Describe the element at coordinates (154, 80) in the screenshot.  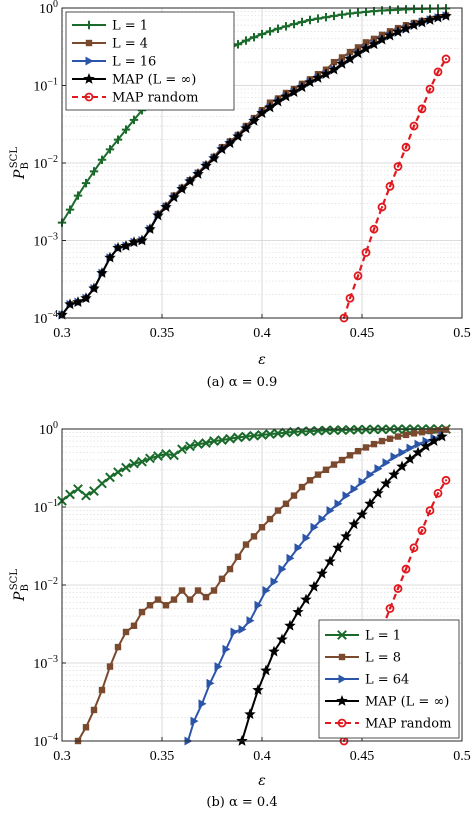
I see `legend-label: MAP (L = ∞)` at that location.